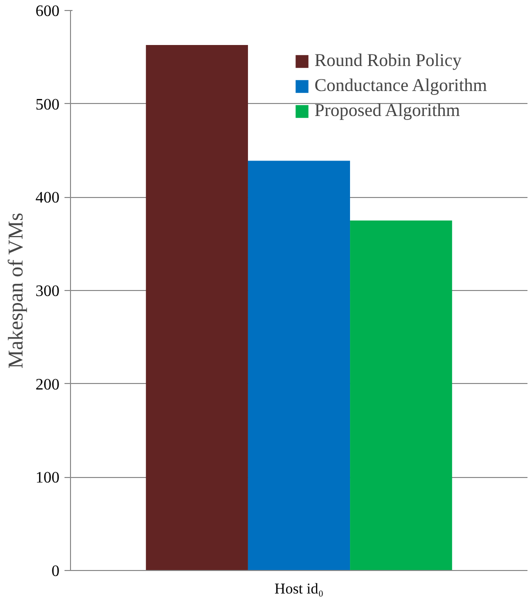 The width and height of the screenshot is (532, 600). What do you see at coordinates (48, 105) in the screenshot?
I see `y-tick-label: 500` at bounding box center [48, 105].